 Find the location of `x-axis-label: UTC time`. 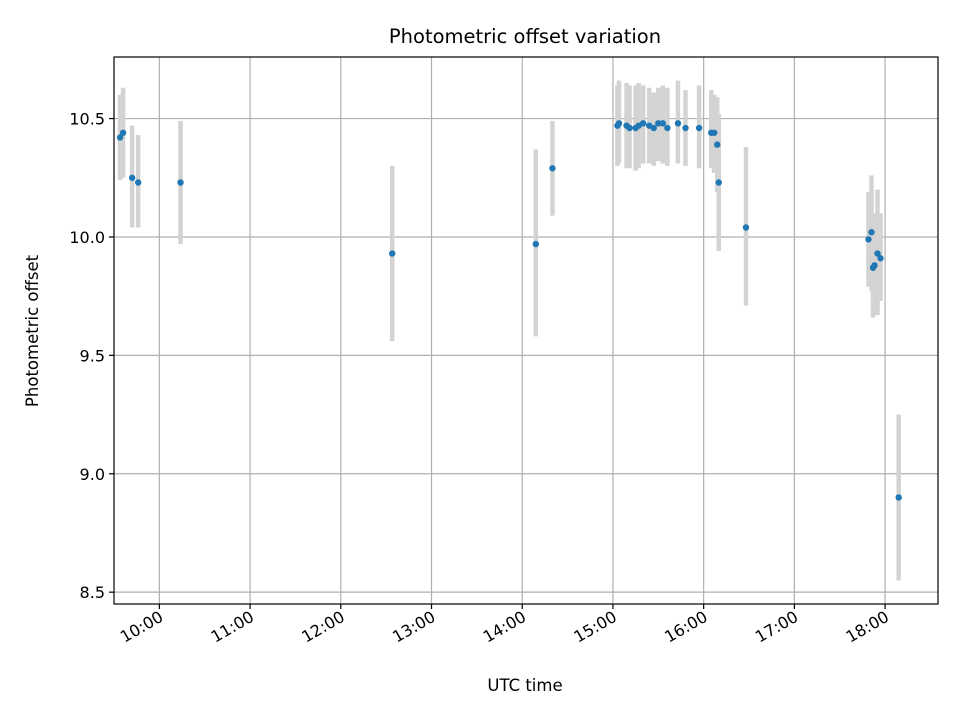

x-axis-label: UTC time is located at coordinates (524, 685).